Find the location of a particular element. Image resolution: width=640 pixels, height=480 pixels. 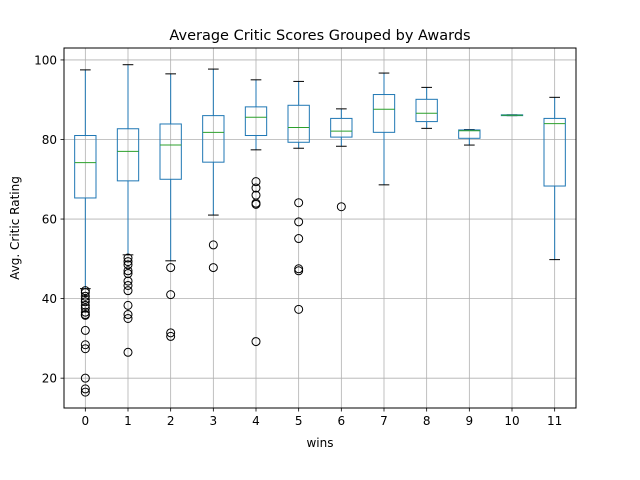

x-tick-label: 11 is located at coordinates (554, 421).